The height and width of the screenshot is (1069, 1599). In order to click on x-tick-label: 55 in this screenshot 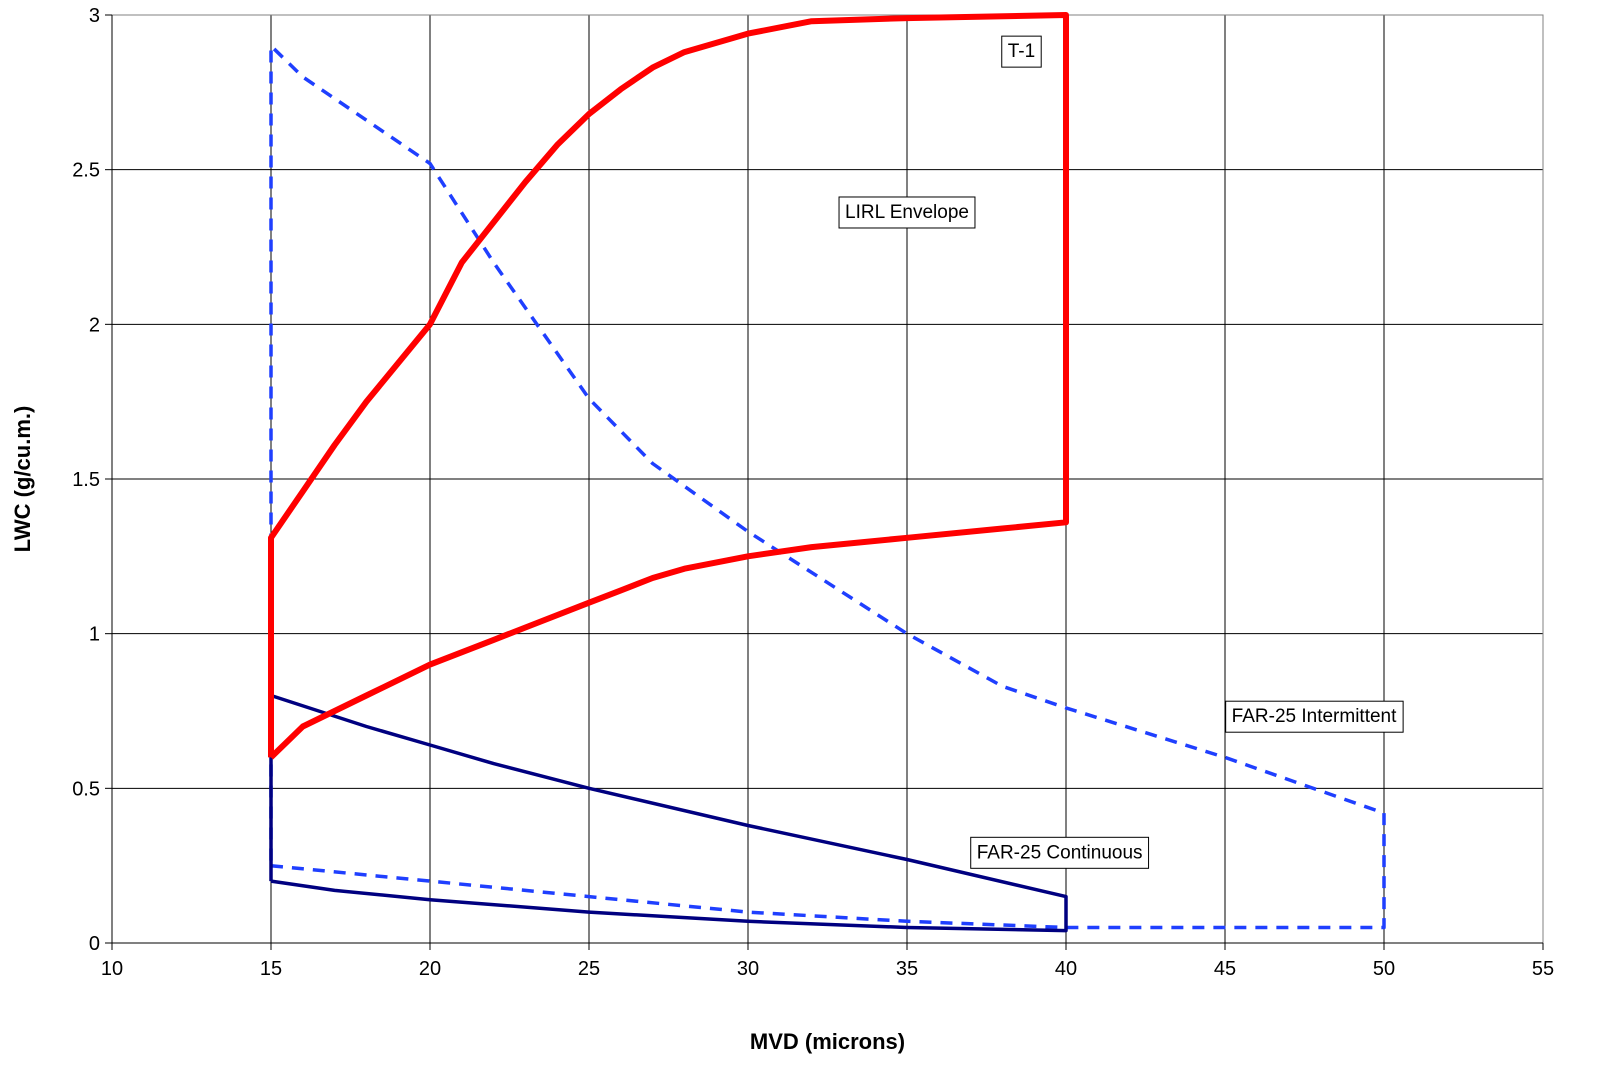, I will do `click(1543, 969)`.